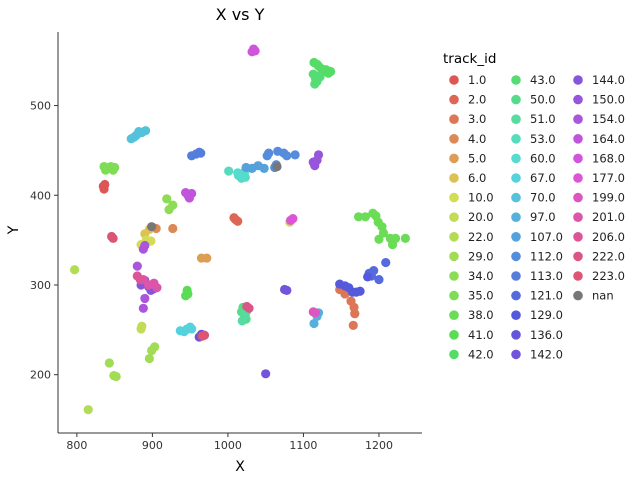  I want to click on legend-item: 154.0, so click(599, 119).